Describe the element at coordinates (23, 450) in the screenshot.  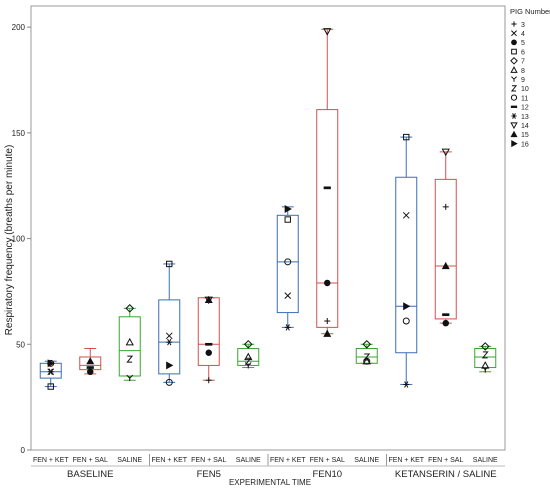
I see `y-tick-label: 0` at that location.